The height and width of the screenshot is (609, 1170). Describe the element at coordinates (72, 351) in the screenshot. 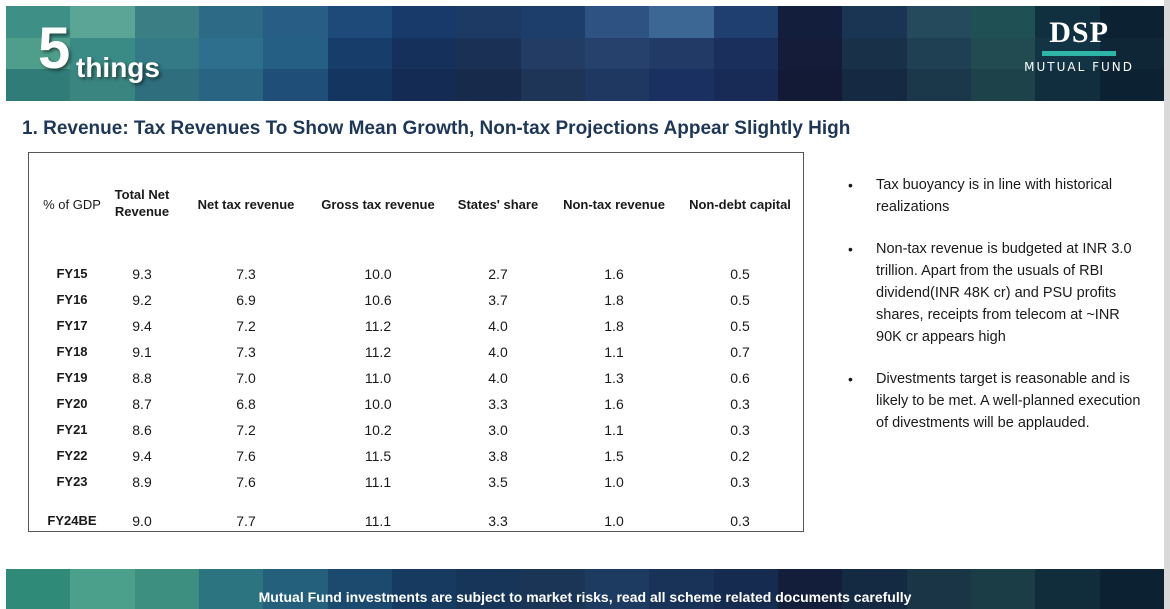

I see `row-year-label: FY18` at that location.